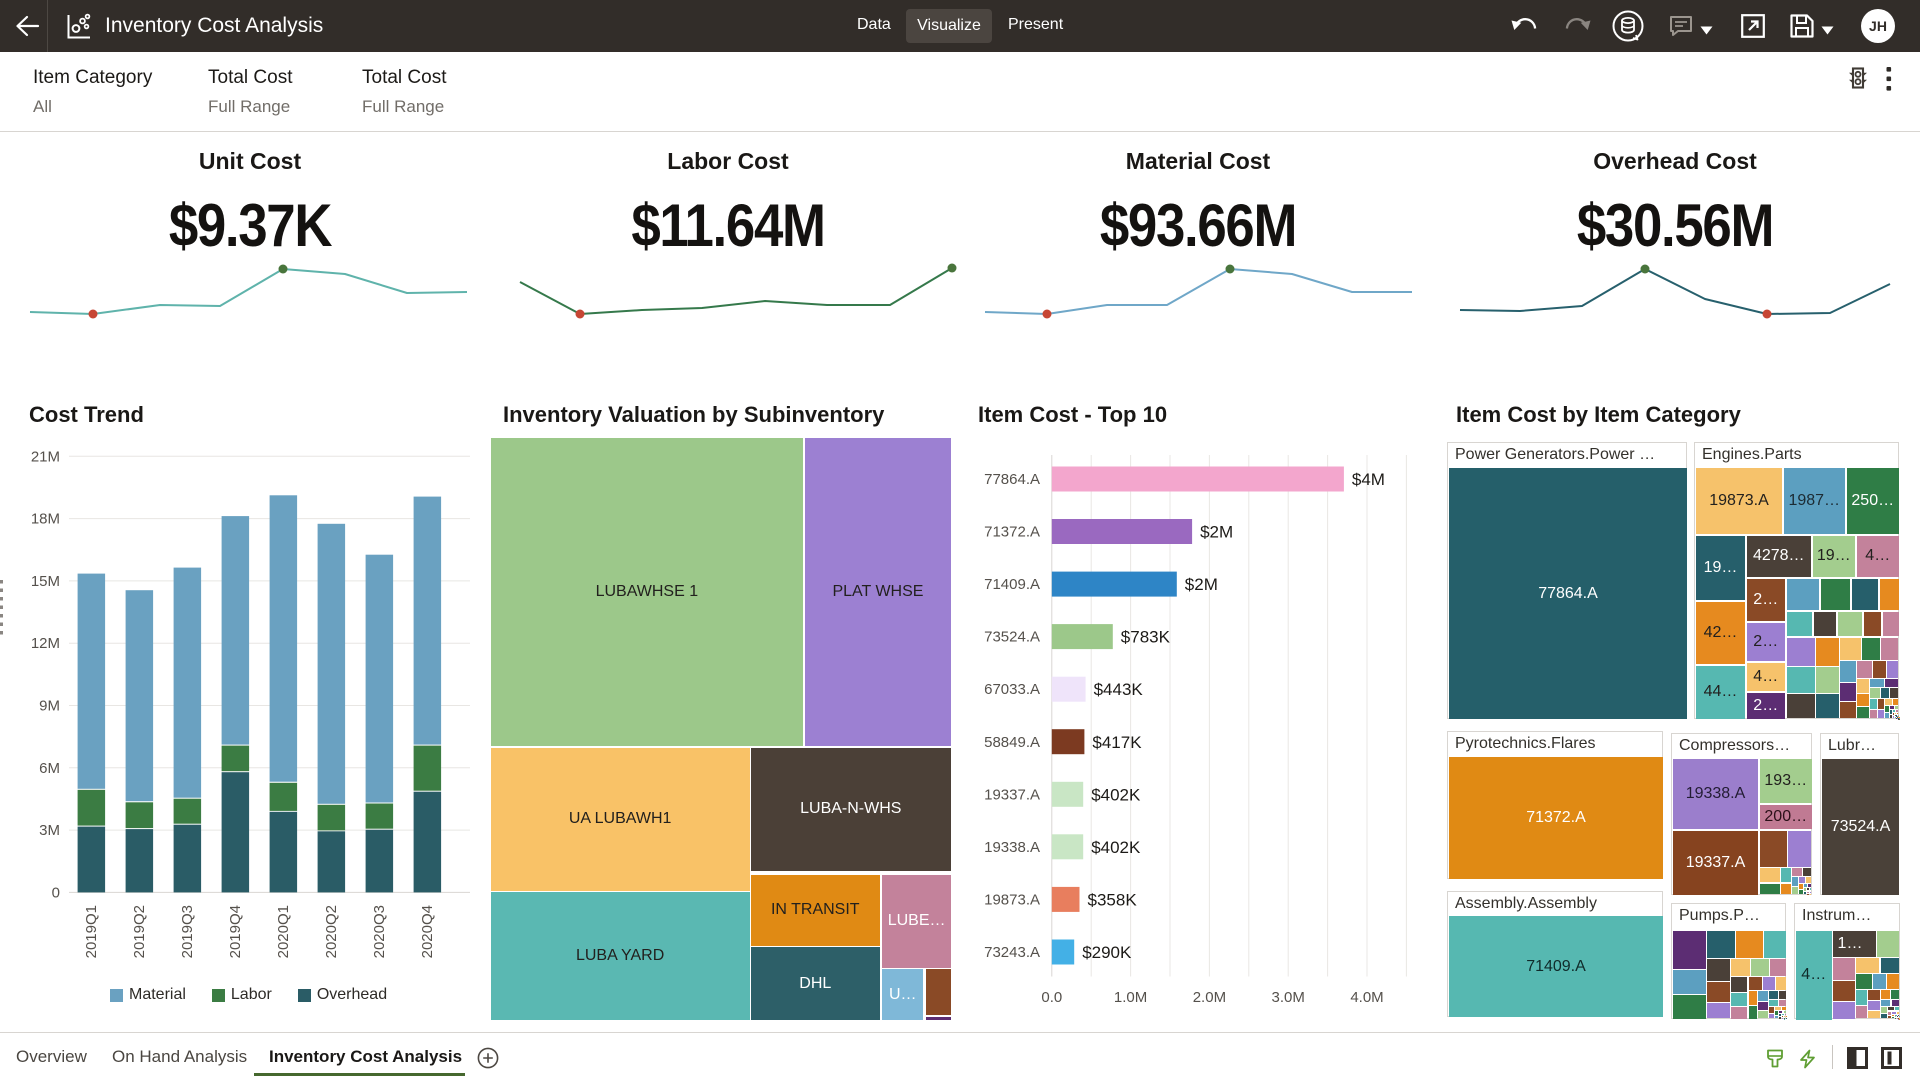 The height and width of the screenshot is (1080, 1920). Describe the element at coordinates (331, 931) in the screenshot. I see `svg-text: 2020Q2` at that location.